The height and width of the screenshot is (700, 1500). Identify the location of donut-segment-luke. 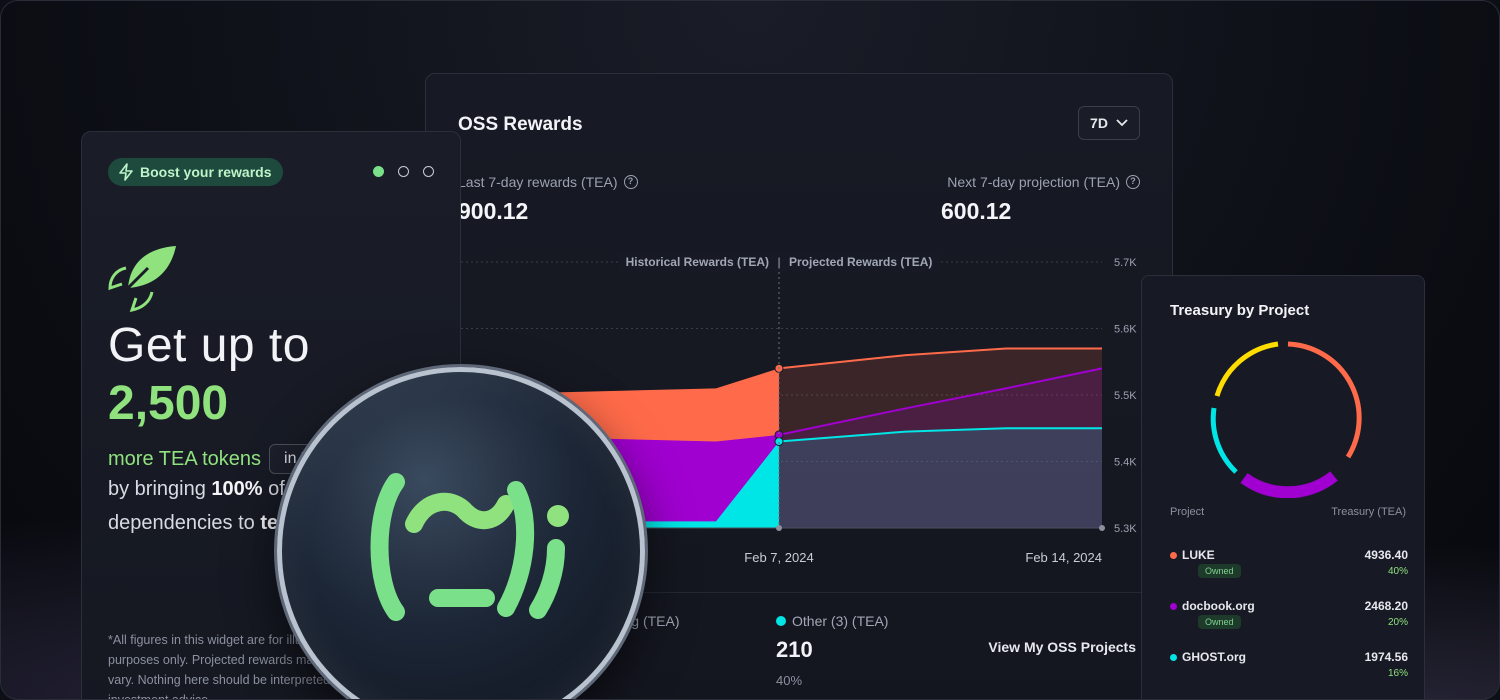
(1324, 400).